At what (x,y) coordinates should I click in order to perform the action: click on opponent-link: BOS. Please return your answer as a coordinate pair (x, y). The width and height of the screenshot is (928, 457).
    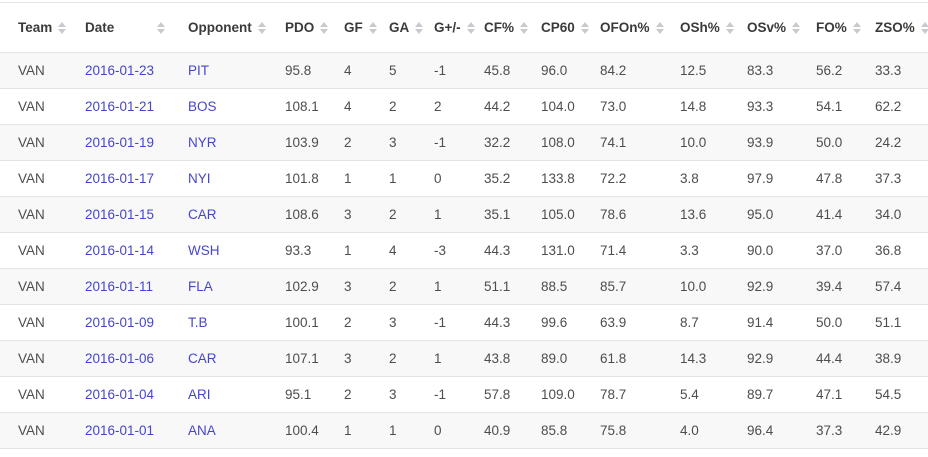
    Looking at the image, I should click on (202, 106).